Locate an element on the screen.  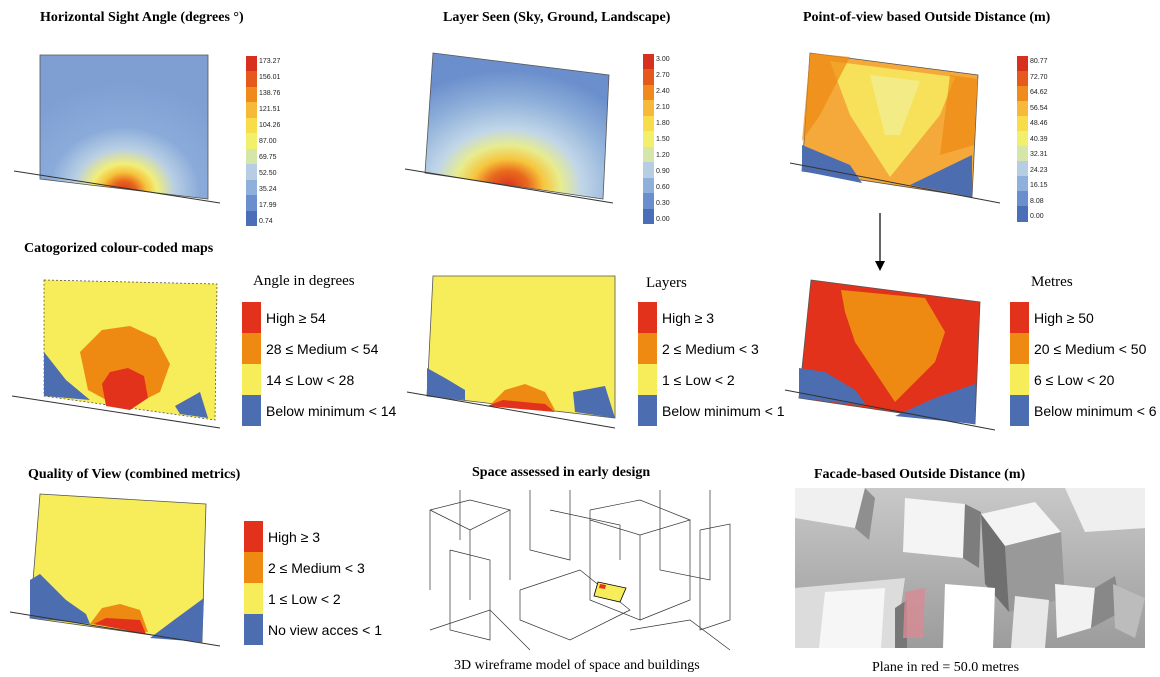
colorbar-tick-label: 1.80 is located at coordinates (663, 123).